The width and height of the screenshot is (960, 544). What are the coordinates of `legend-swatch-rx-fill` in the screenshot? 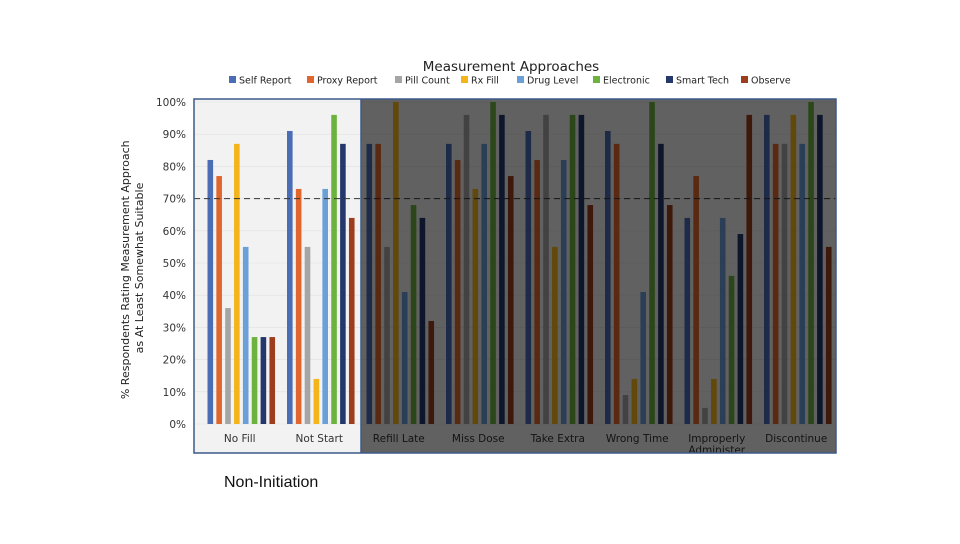 It's located at (464, 79).